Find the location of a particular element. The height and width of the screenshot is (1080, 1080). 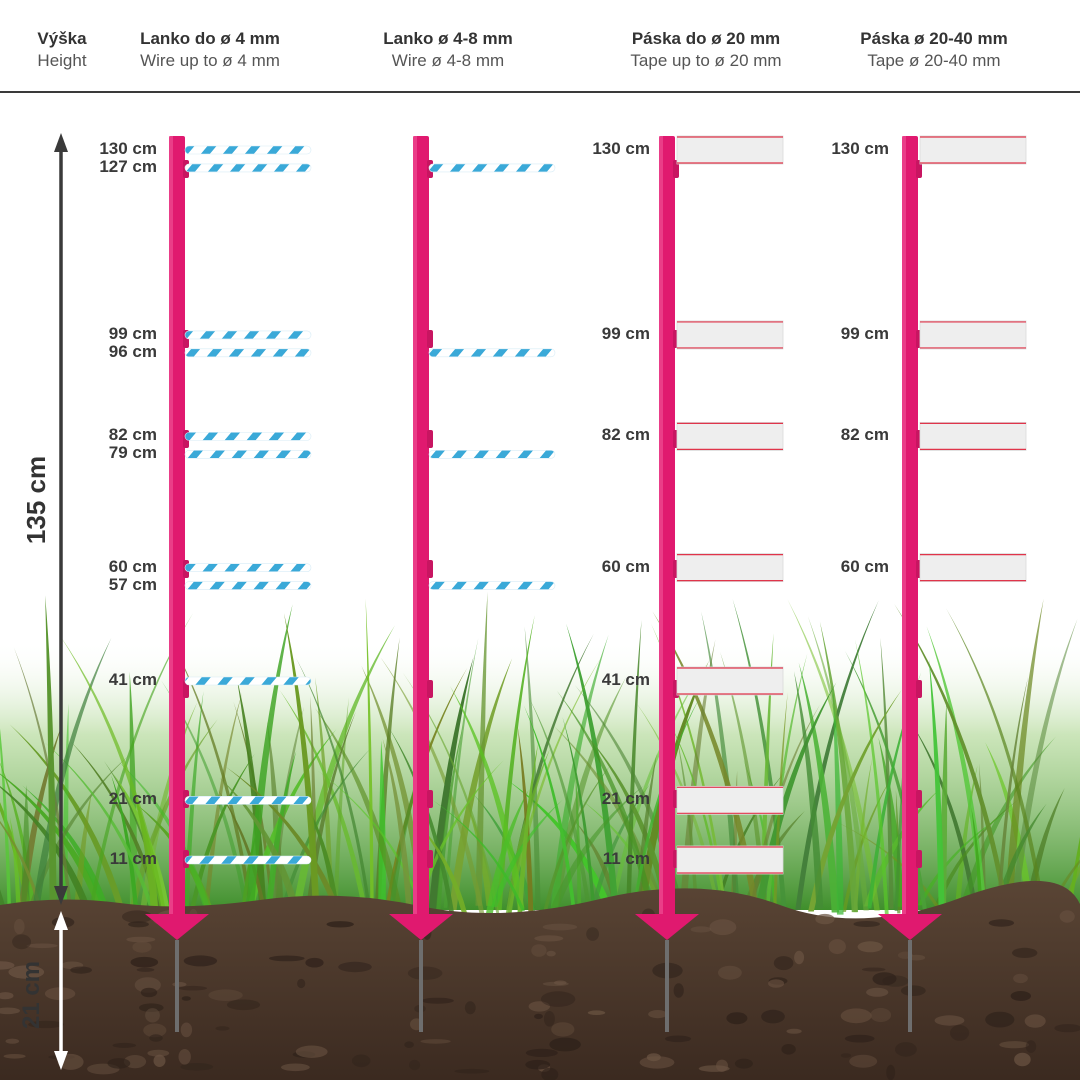

height-label: 60 cm is located at coordinates (625, 566).